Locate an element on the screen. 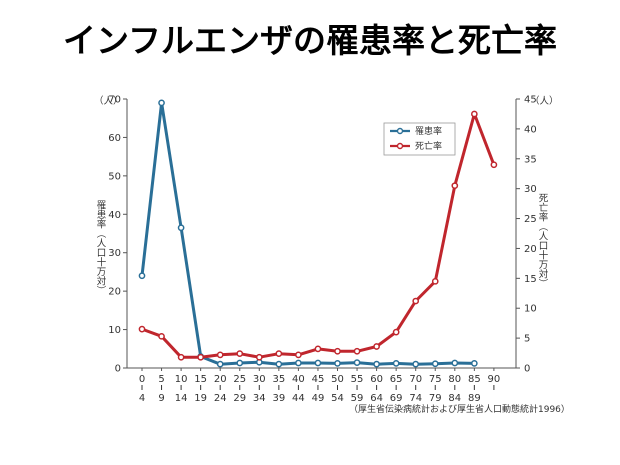  x-tick-label-end: 74 is located at coordinates (415, 398).